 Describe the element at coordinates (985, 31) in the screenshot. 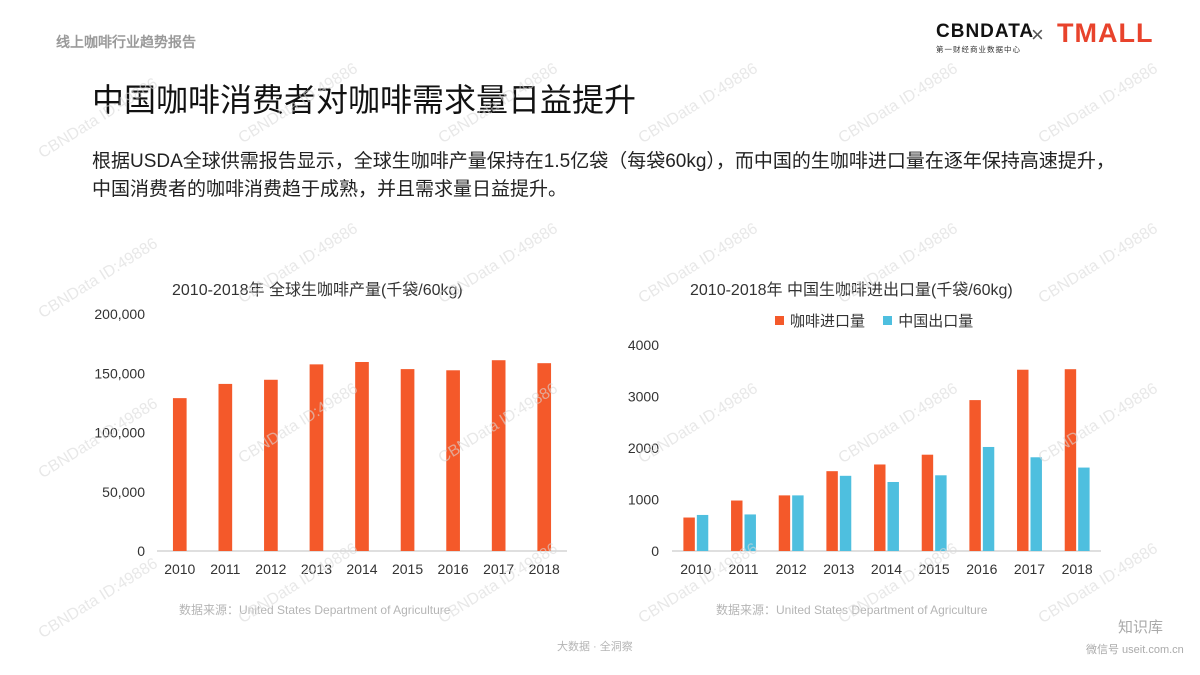

I see `cbndata-logo-text: CBNDATA` at that location.